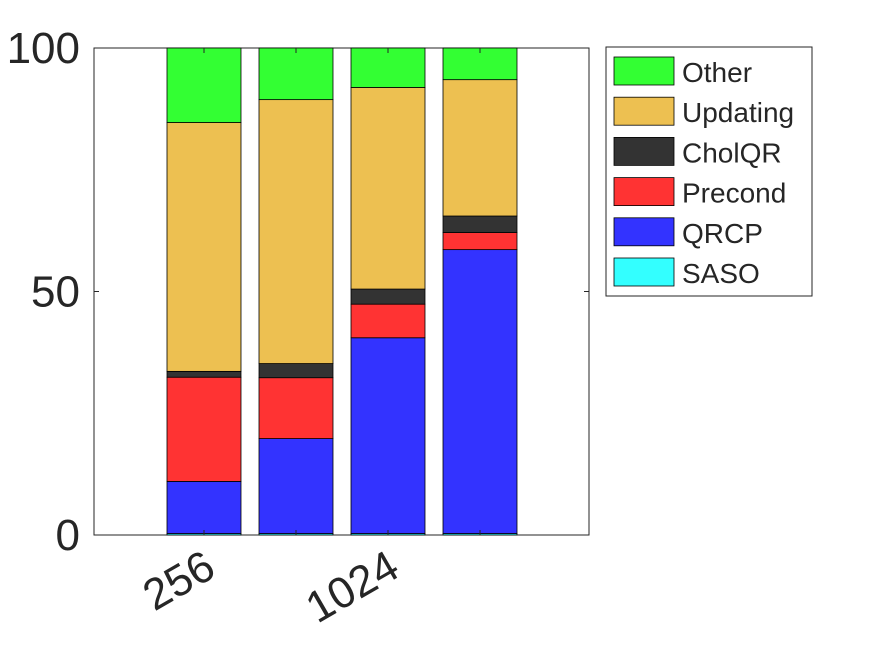  Describe the element at coordinates (721, 273) in the screenshot. I see `legend-label: SASO` at that location.